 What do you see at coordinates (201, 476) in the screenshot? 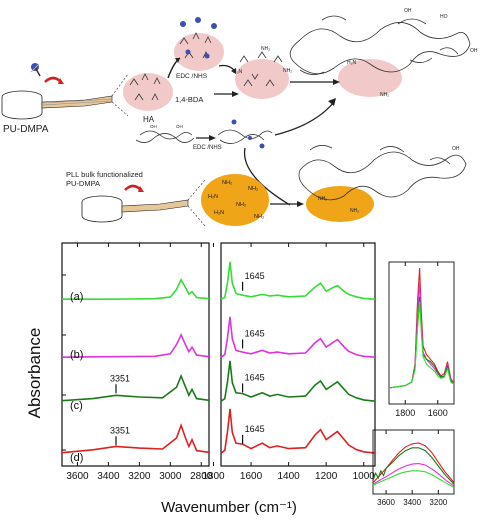
I see `left-tick-label: 2800` at bounding box center [201, 476].